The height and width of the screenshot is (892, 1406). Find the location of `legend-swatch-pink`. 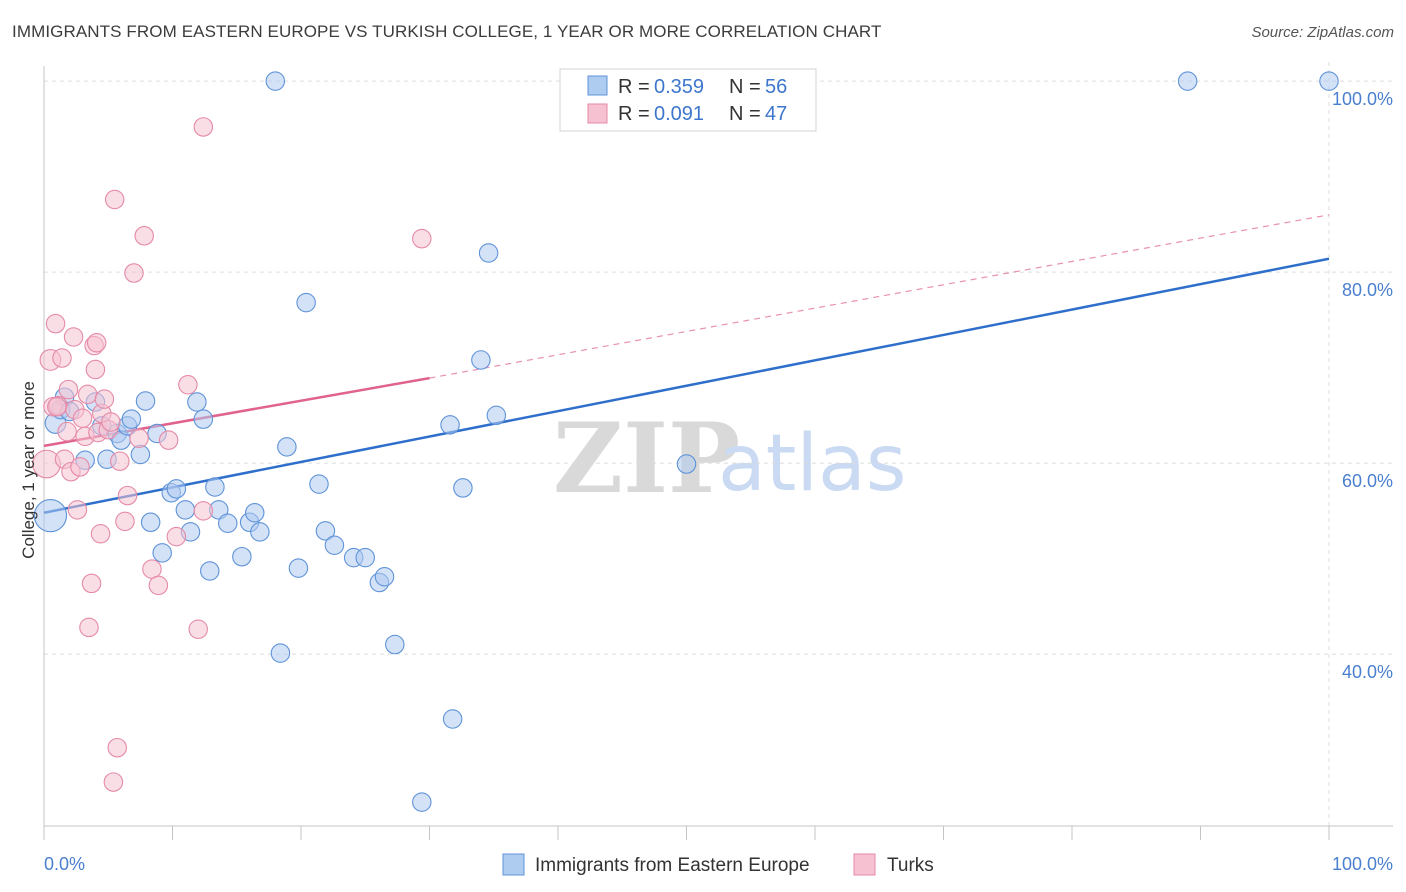

legend-swatch-pink is located at coordinates (597, 113).